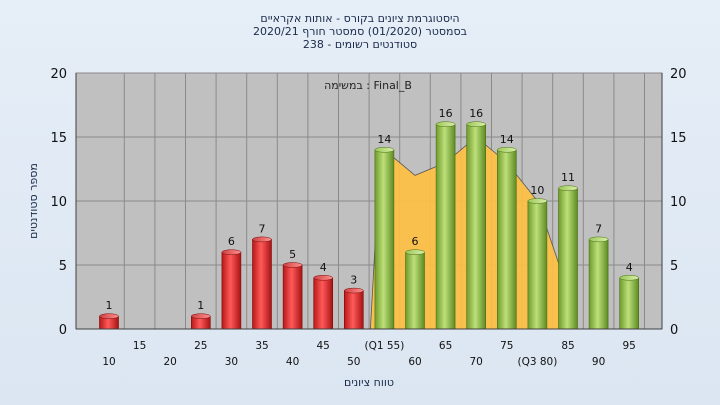  What do you see at coordinates (353, 280) in the screenshot?
I see `bar-value-label: 3` at bounding box center [353, 280].